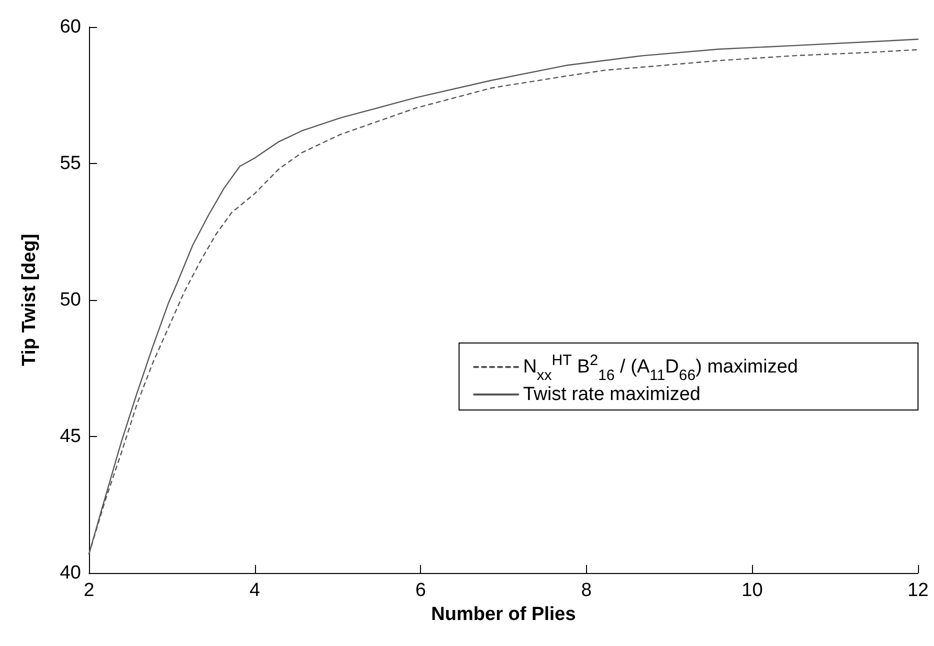 Image resolution: width=934 pixels, height=646 pixels. Describe the element at coordinates (70, 436) in the screenshot. I see `y-tick-label: 45` at that location.